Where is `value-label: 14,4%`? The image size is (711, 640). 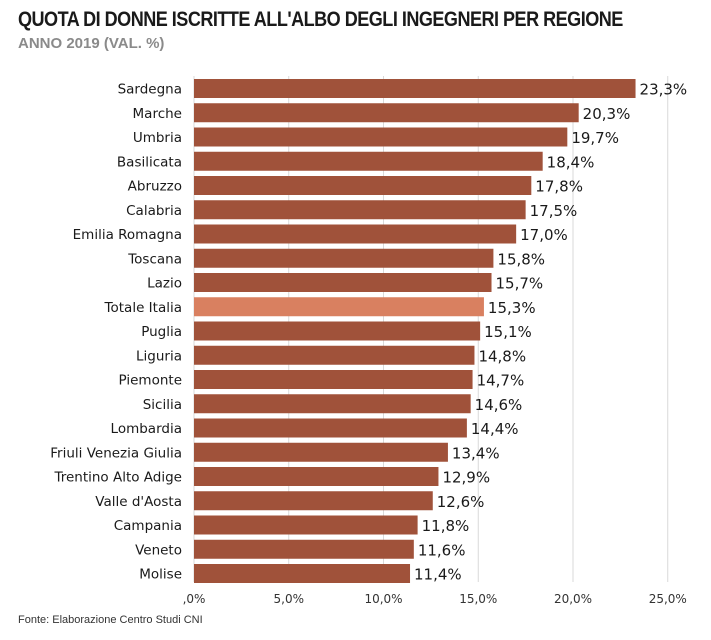 value-label: 14,4% is located at coordinates (495, 429).